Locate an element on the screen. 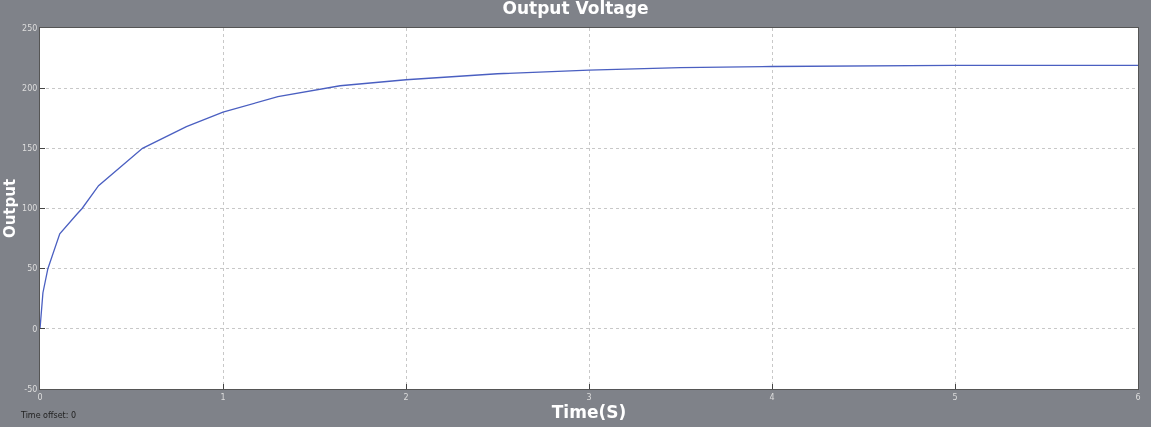  y-tick-label: 250 is located at coordinates (30, 28).